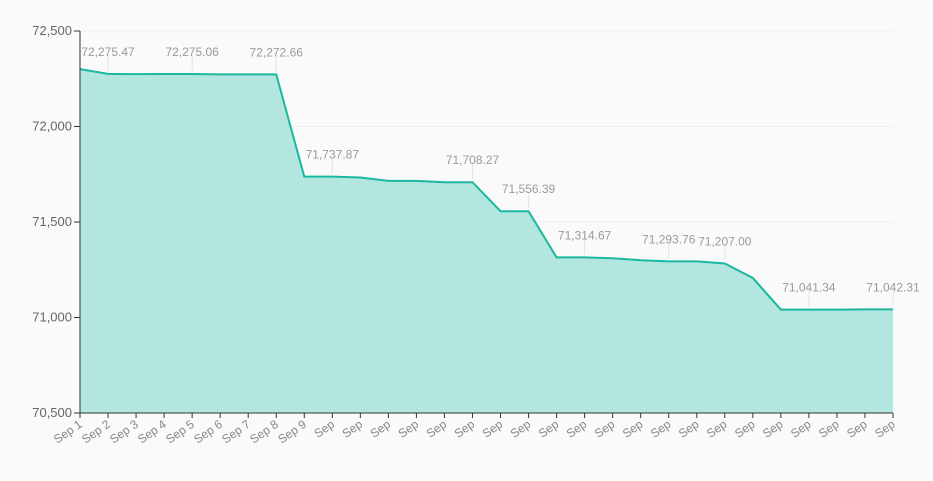 The image size is (933, 481). What do you see at coordinates (893, 287) in the screenshot?
I see `data-label: 71,042.31` at bounding box center [893, 287].